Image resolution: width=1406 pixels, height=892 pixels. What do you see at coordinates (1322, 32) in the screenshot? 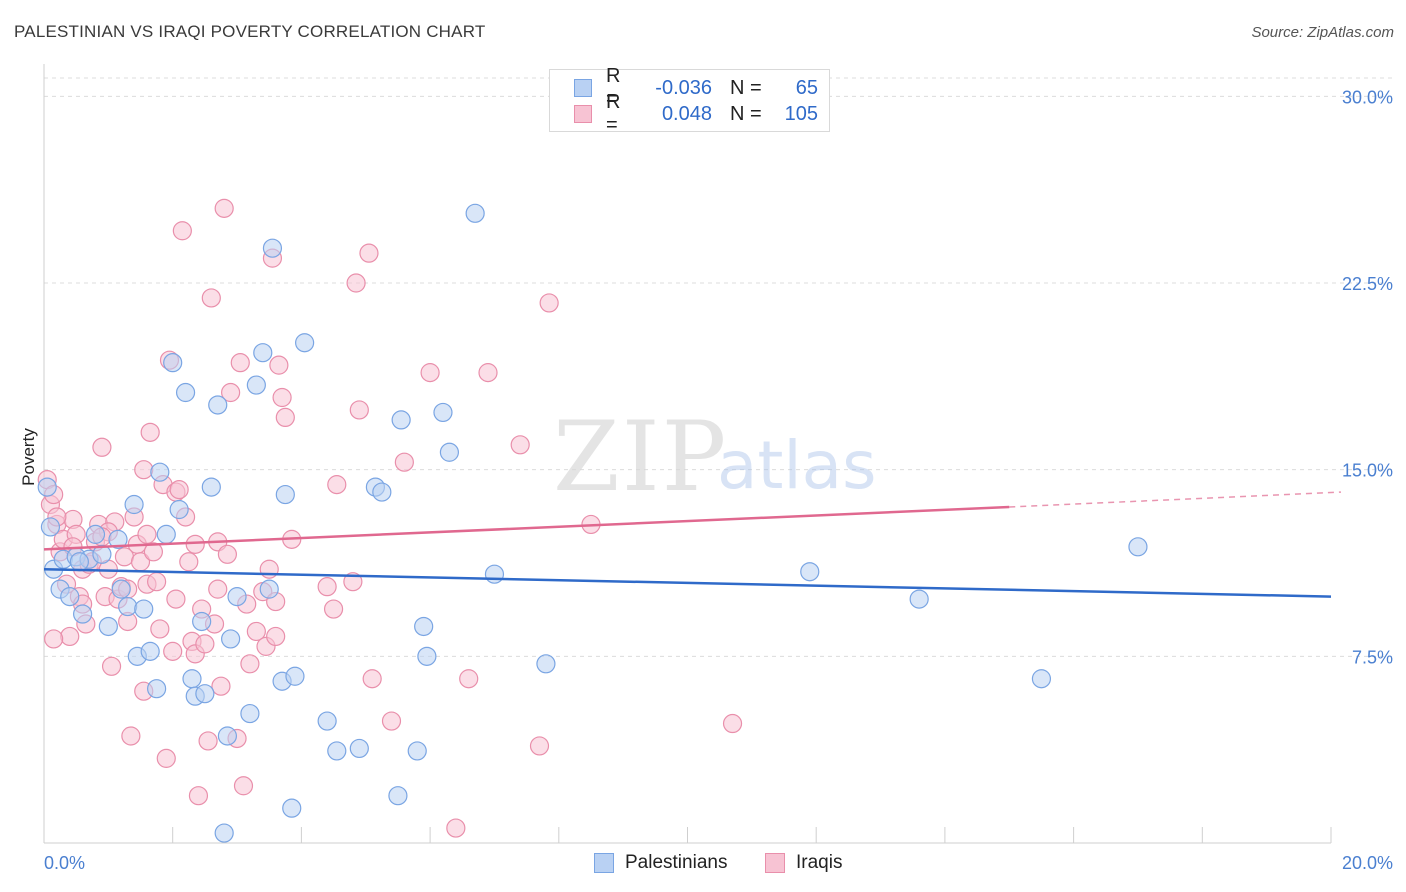
I see `source-label: Source: ZipAtlas.com` at bounding box center [1322, 32].